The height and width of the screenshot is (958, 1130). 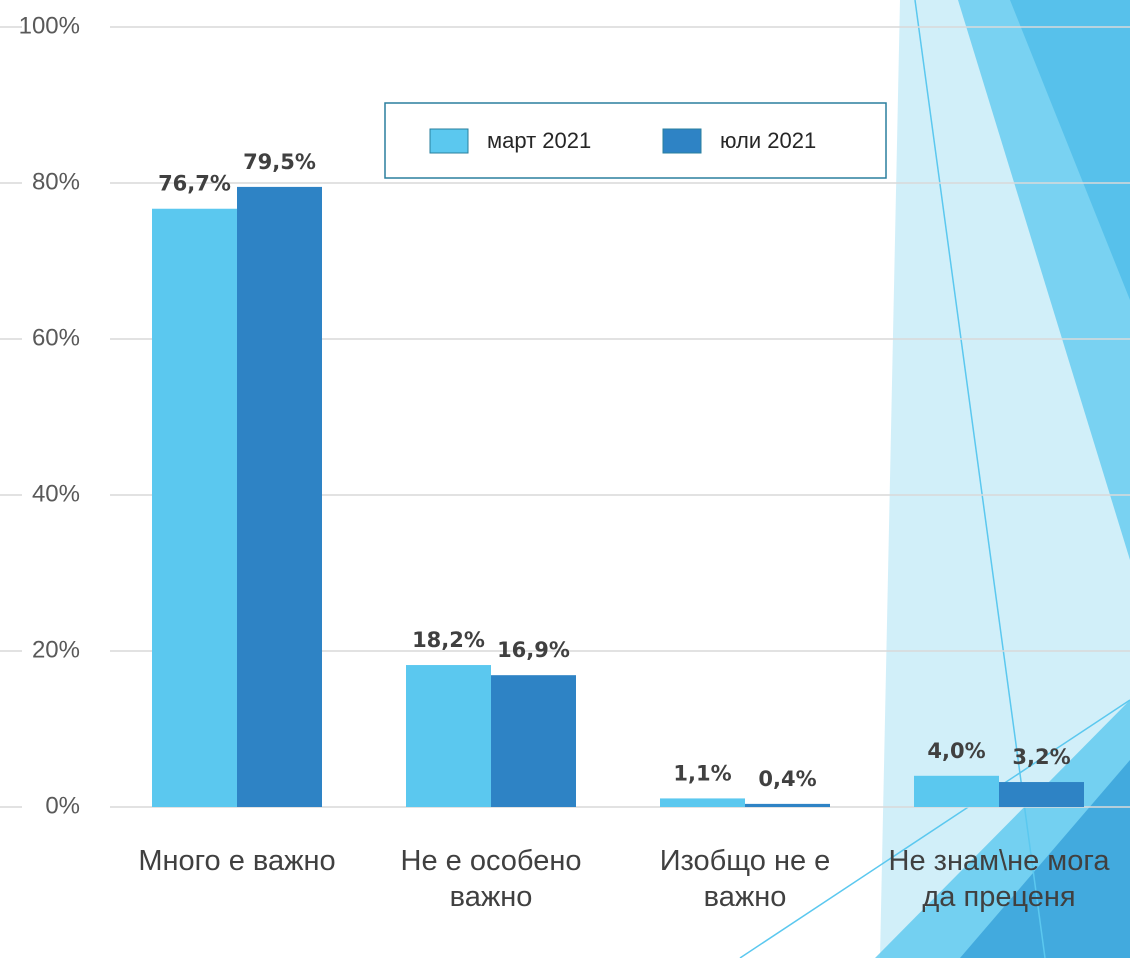 I want to click on x-tick-label: Изобщо не е важно, so click(x=745, y=879).